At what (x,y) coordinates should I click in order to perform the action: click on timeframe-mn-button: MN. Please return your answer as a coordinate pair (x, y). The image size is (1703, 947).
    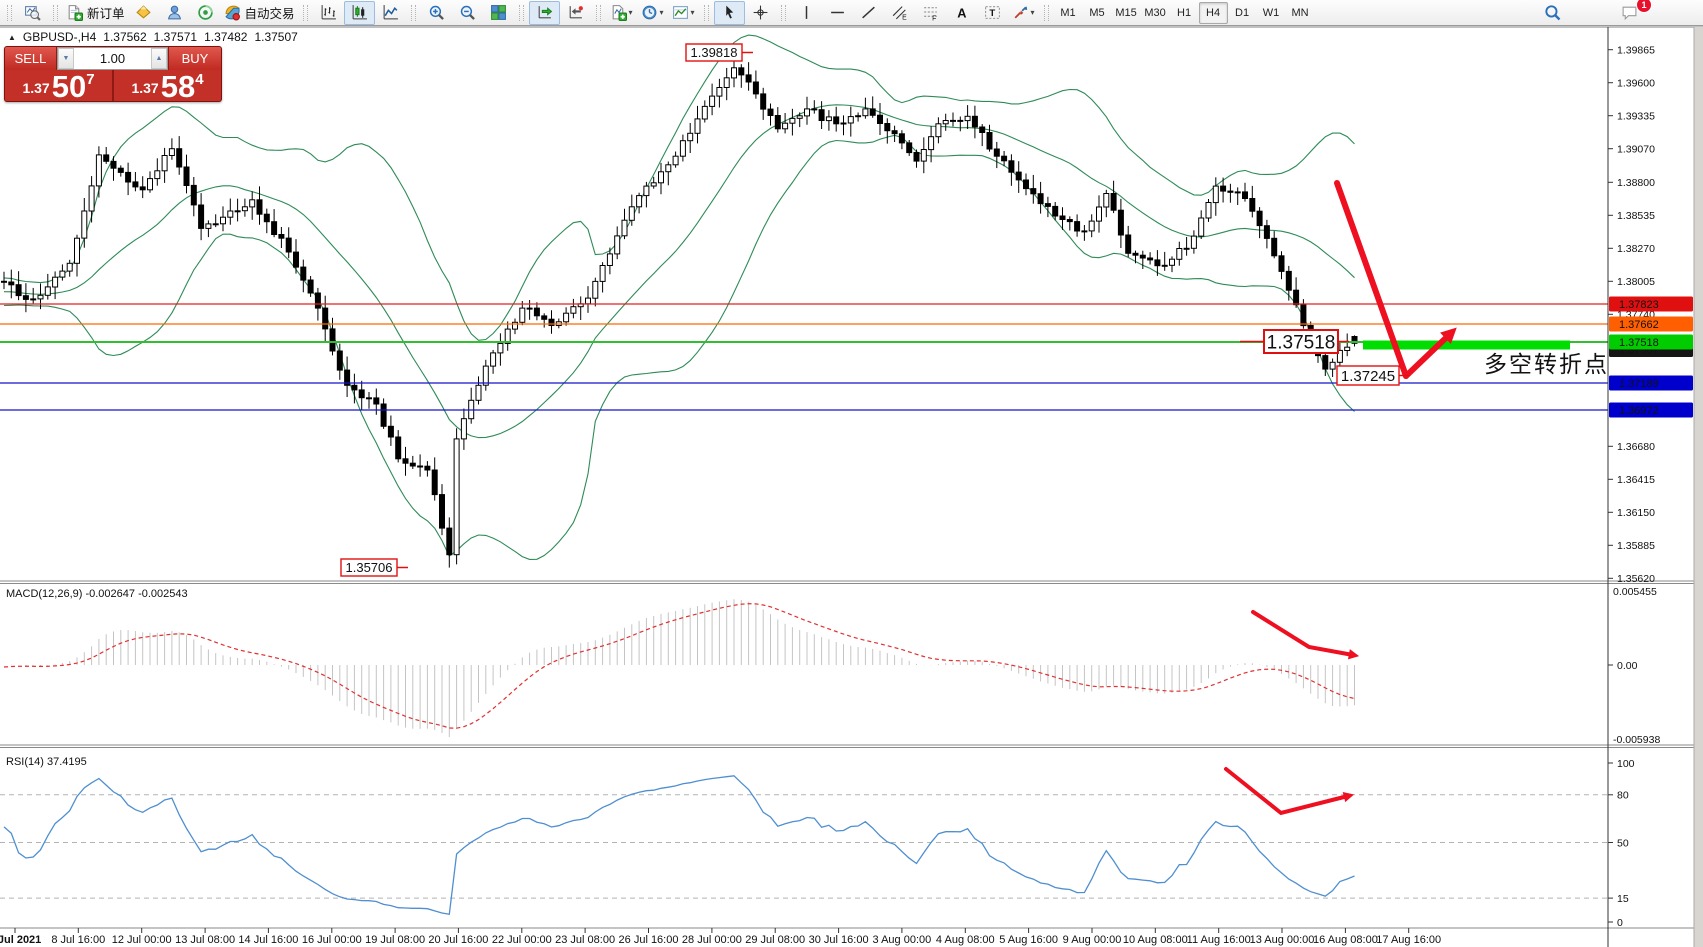
    Looking at the image, I should click on (1300, 12).